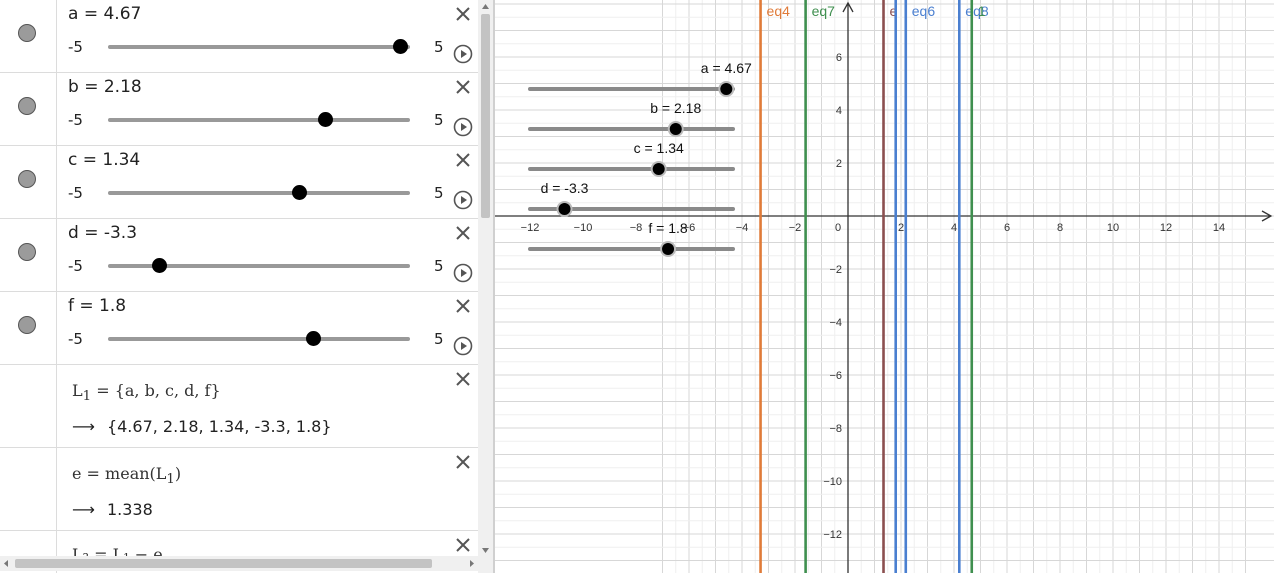 Image resolution: width=1274 pixels, height=577 pixels. I want to click on x-tick-label: 14, so click(1219, 228).